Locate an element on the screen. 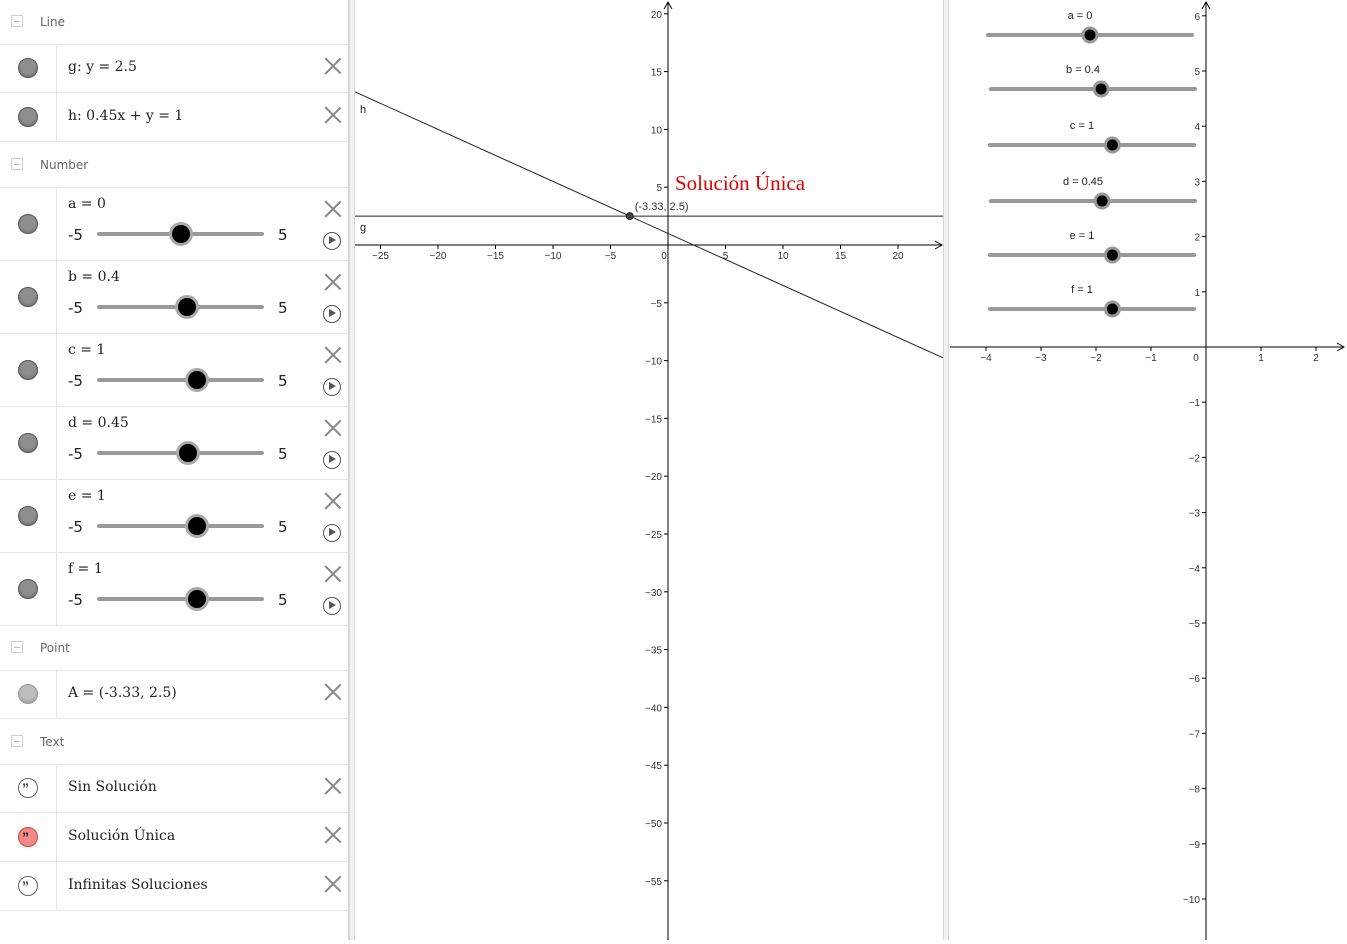 Image resolution: width=1347 pixels, height=944 pixels. slider-label: c = 1 is located at coordinates (87, 350).